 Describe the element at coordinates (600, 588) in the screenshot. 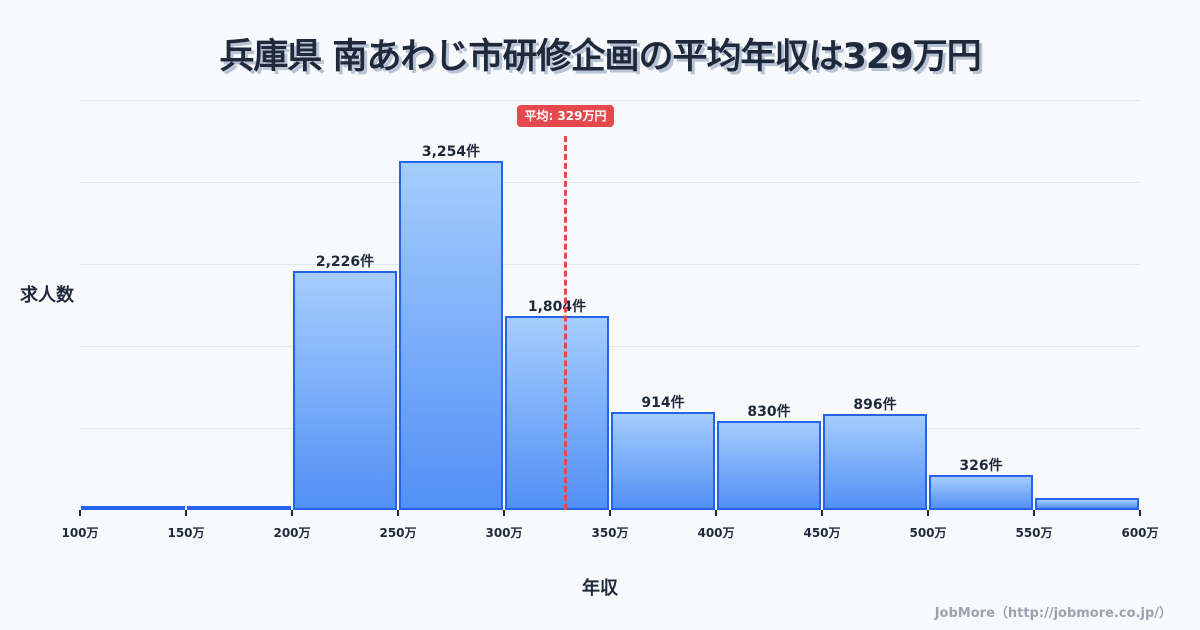

I see `x-axis-label: 年収` at that location.